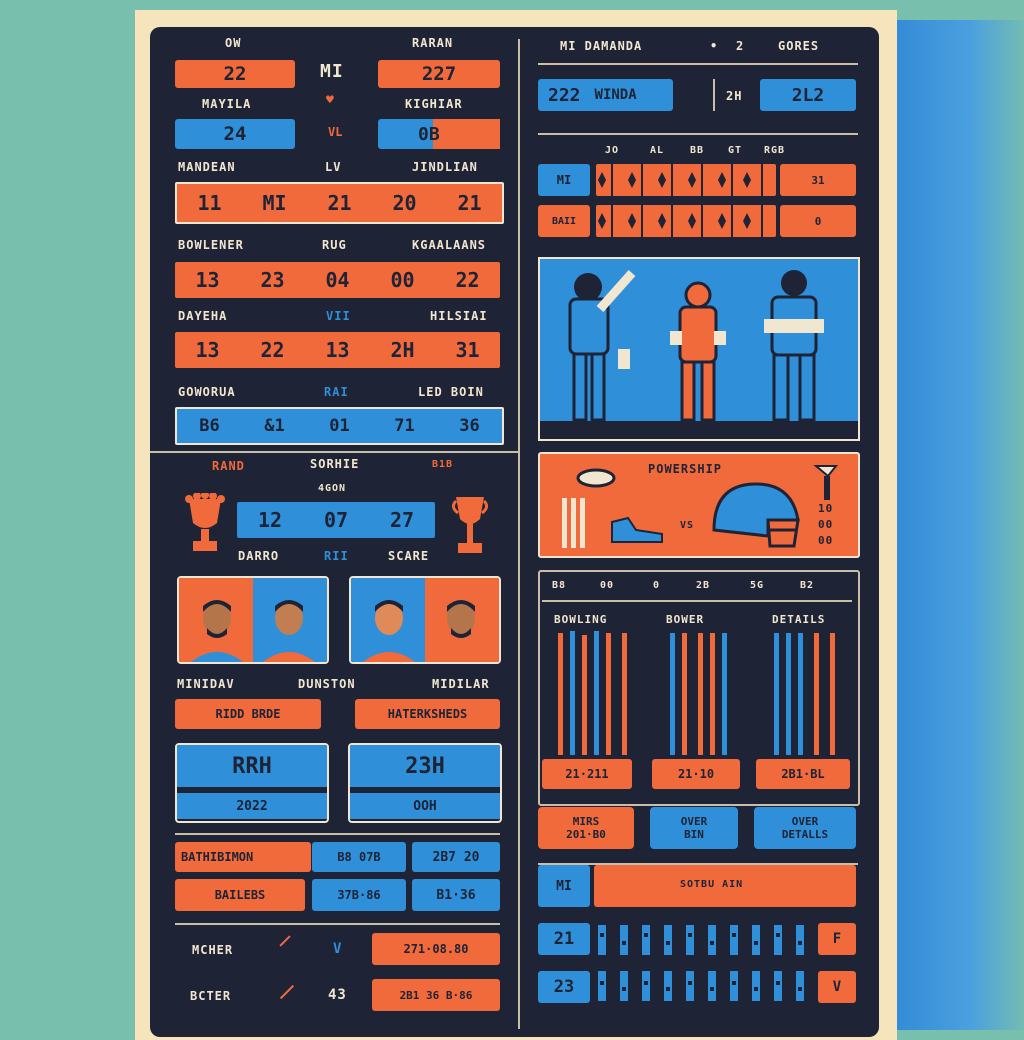 Image resolution: width=1024 pixels, height=1040 pixels. What do you see at coordinates (605, 95) in the screenshot?
I see `right-score-left: 222 WINDA` at bounding box center [605, 95].